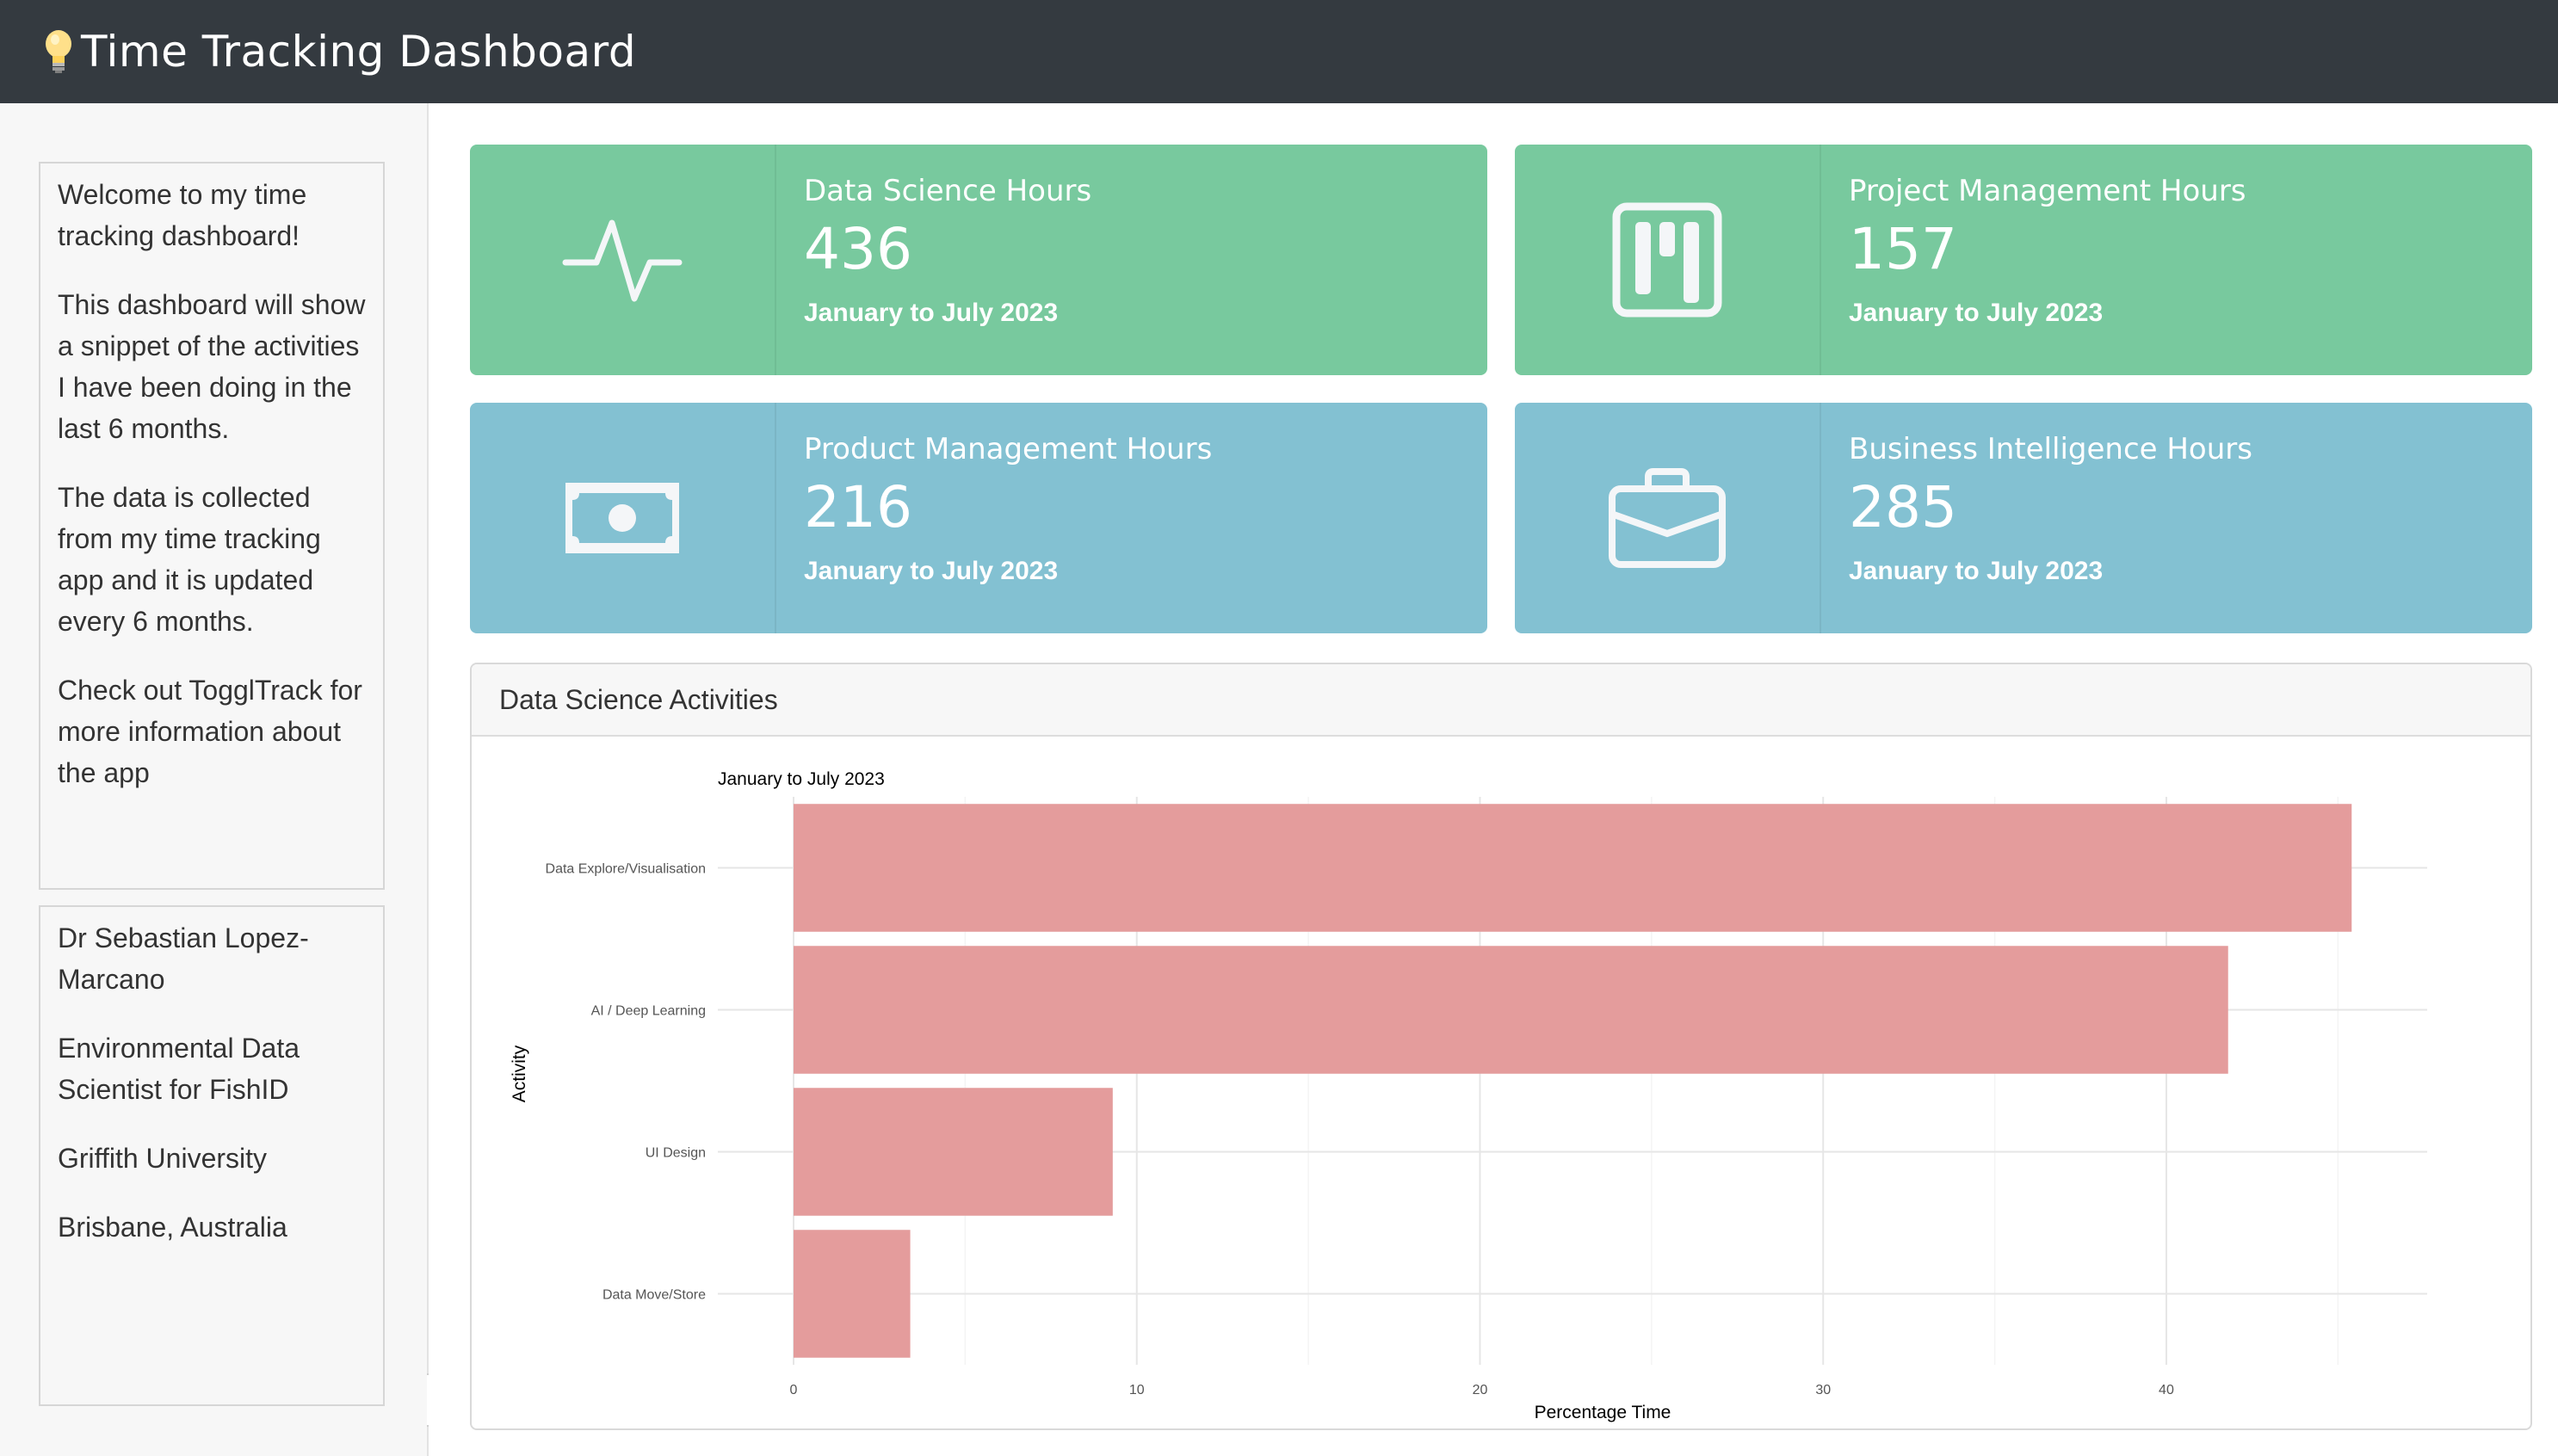  I want to click on card-header: Data Science Activities, so click(1501, 701).